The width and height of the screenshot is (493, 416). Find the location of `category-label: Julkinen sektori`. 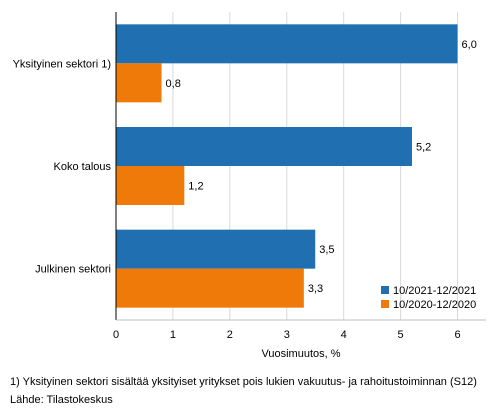

category-label: Julkinen sektori is located at coordinates (73, 270).